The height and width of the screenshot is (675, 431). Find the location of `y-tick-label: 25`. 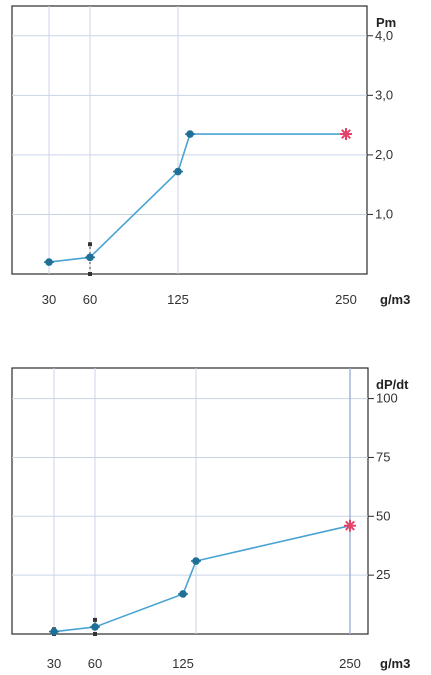

y-tick-label: 25 is located at coordinates (383, 574).